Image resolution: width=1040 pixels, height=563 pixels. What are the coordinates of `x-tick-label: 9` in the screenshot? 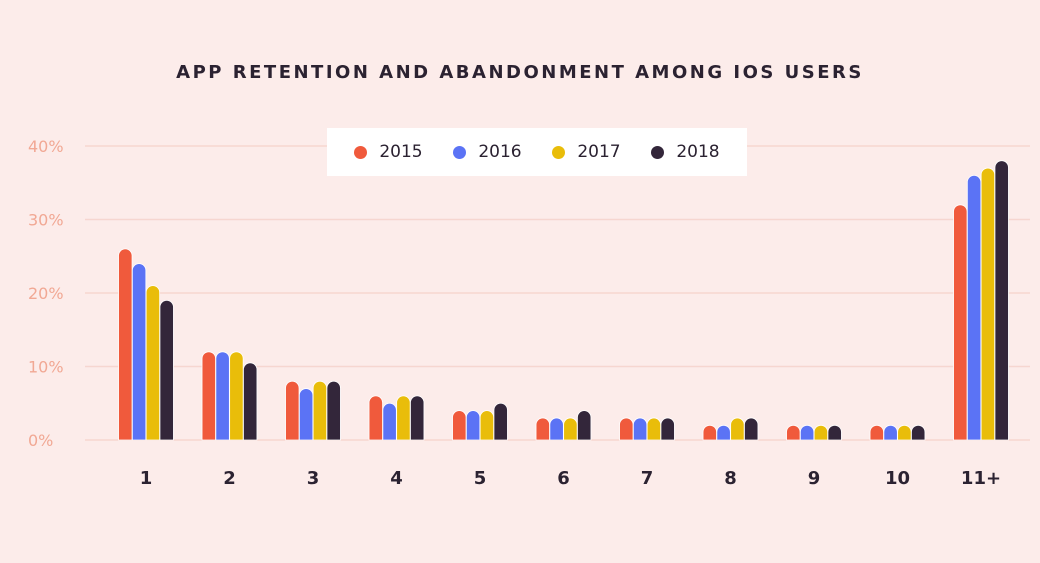 It's located at (814, 478).